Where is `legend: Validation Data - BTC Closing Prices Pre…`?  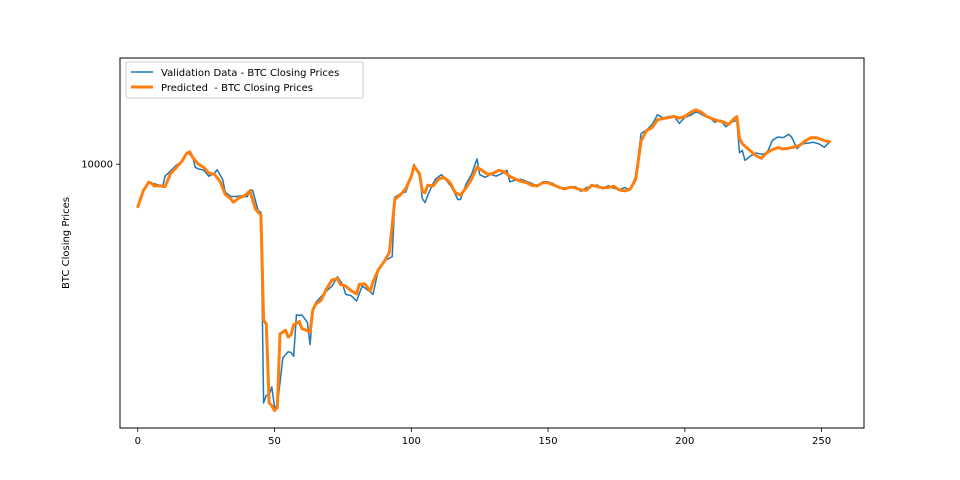
legend: Validation Data - BTC Closing Prices Pre… is located at coordinates (244, 80).